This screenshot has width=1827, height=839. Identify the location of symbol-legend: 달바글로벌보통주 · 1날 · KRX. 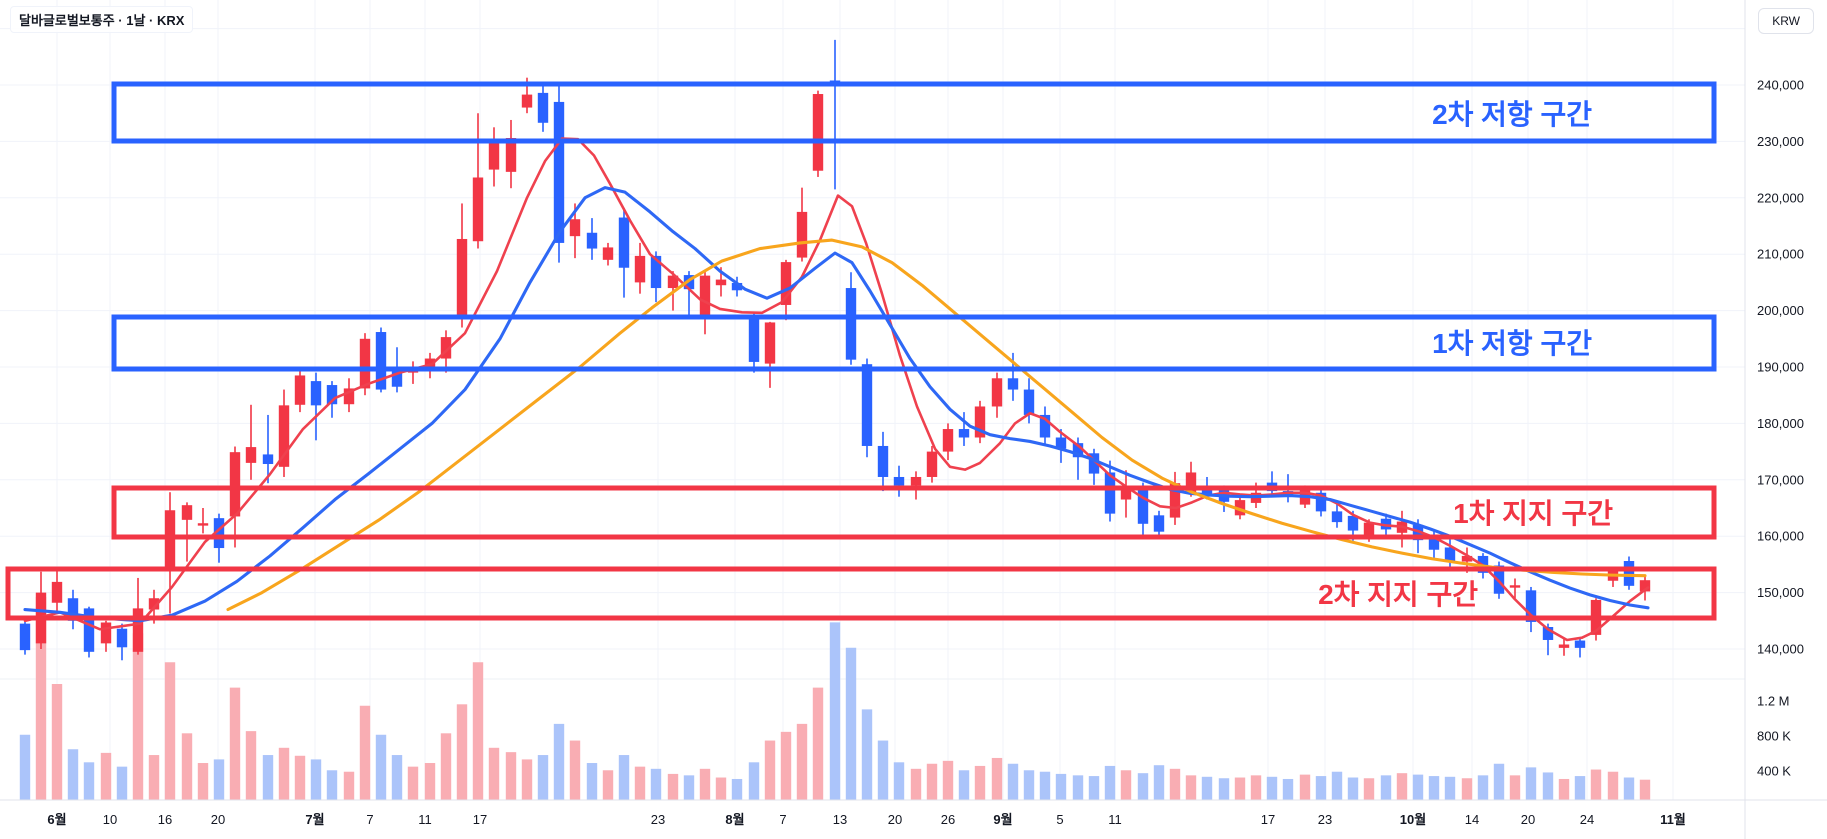
(102, 19).